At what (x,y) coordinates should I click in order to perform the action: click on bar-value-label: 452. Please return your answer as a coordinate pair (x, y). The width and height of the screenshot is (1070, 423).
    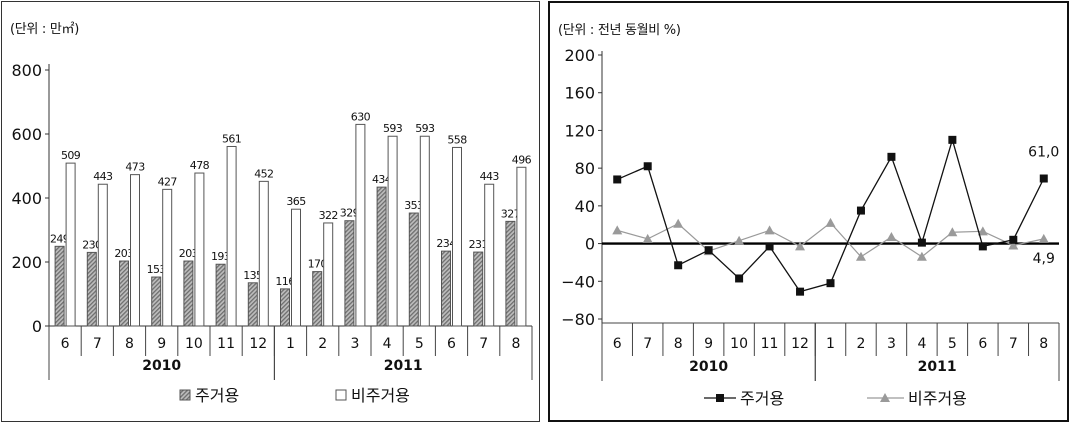
    Looking at the image, I should click on (263, 173).